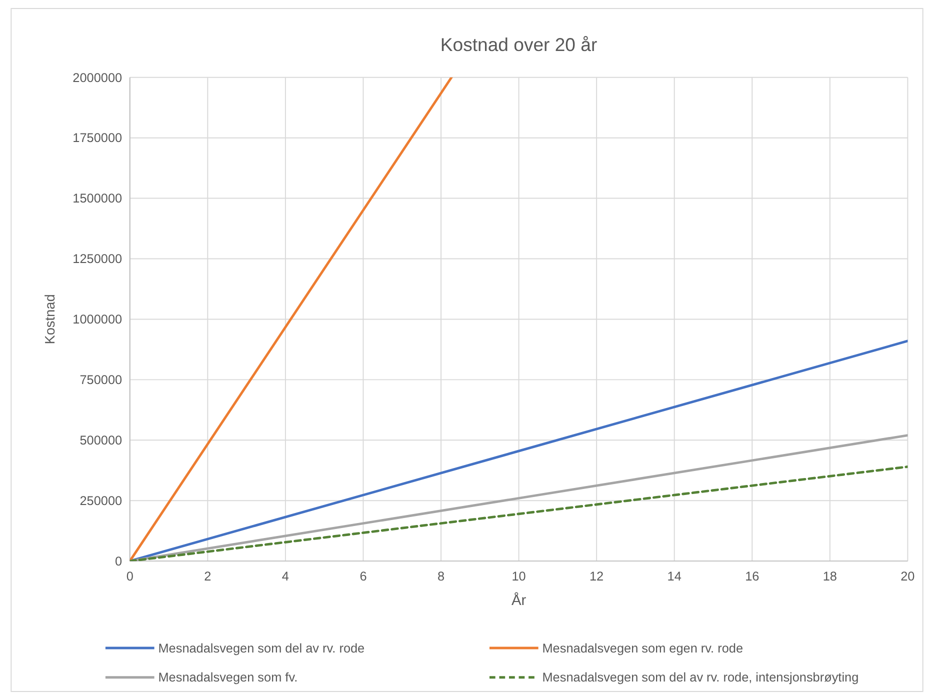 The height and width of the screenshot is (700, 934). Describe the element at coordinates (518, 601) in the screenshot. I see `x-axis-title: År` at that location.